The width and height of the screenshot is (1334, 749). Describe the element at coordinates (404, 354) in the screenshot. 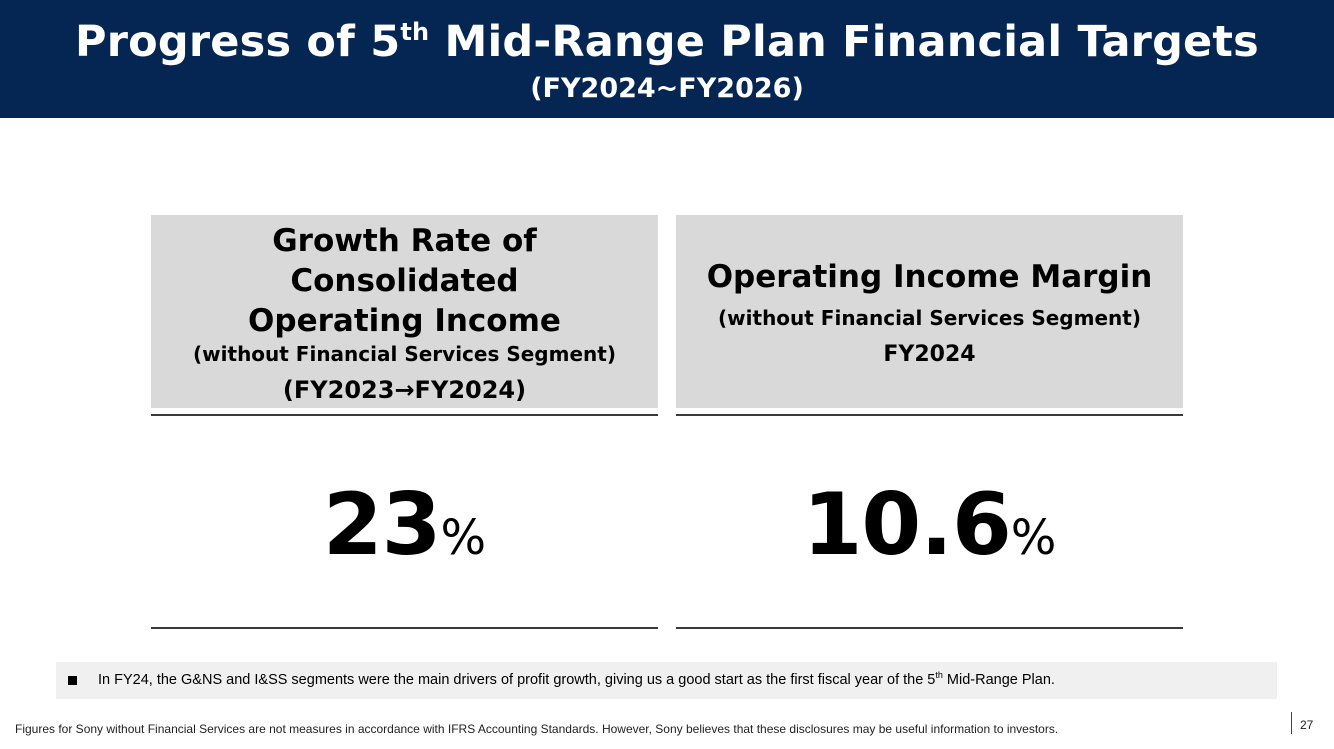

I see `growth-card-qualifier: (without Financial Services Segment)` at that location.